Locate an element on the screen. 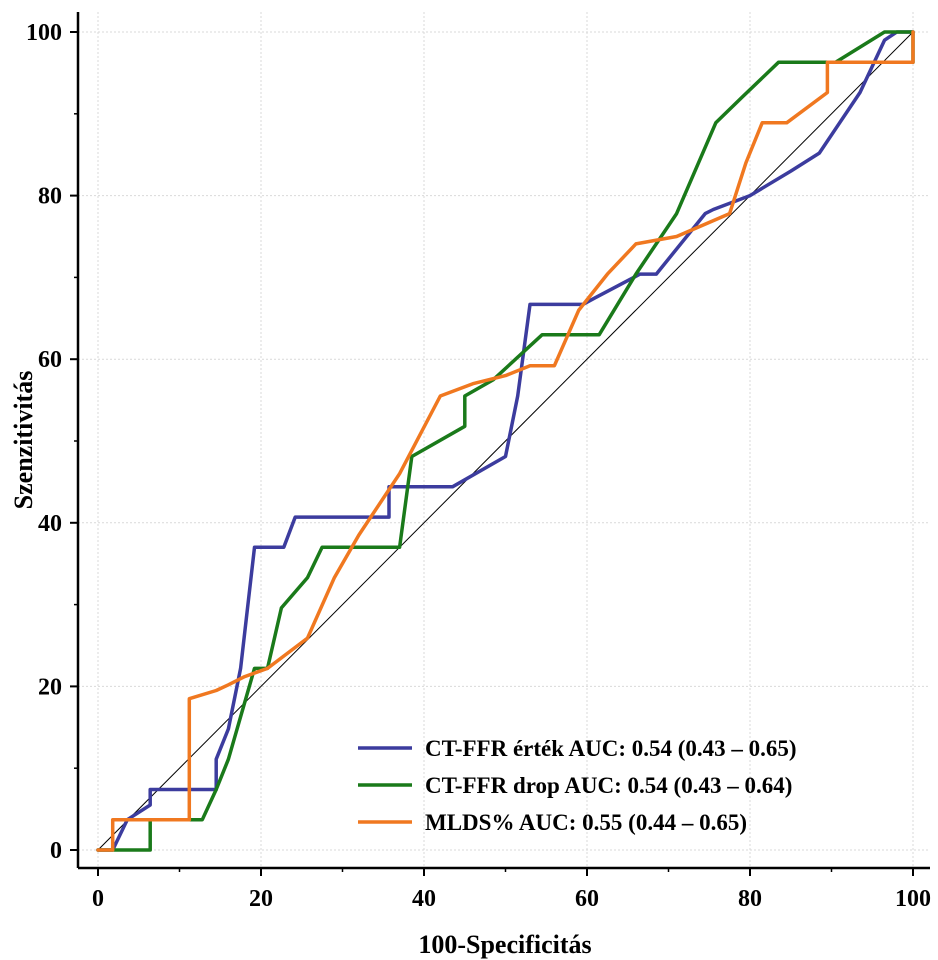 This screenshot has height=960, width=938. legend-label-3: MLDS% AUC: 0.55 (0.44 – 0.65) is located at coordinates (586, 822).